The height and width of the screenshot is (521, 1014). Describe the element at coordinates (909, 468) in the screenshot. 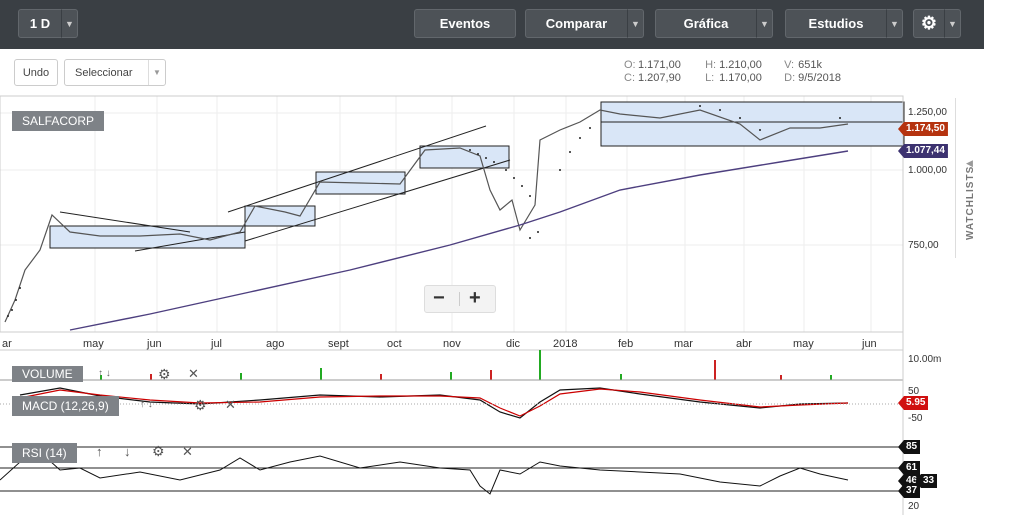

I see `rsi-level-tag-61: 61` at that location.